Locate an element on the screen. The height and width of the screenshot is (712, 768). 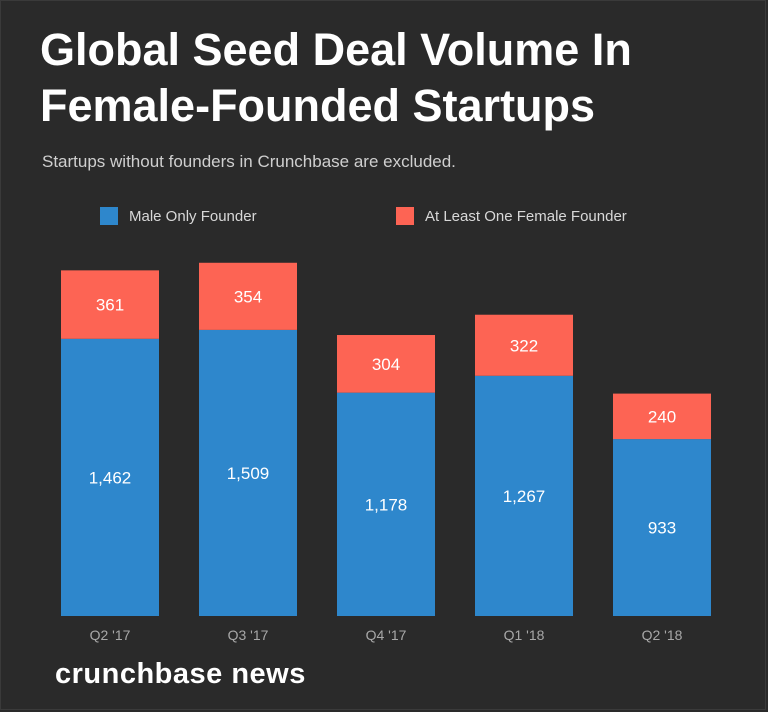
brand-logo: crunchbase news is located at coordinates (180, 674).